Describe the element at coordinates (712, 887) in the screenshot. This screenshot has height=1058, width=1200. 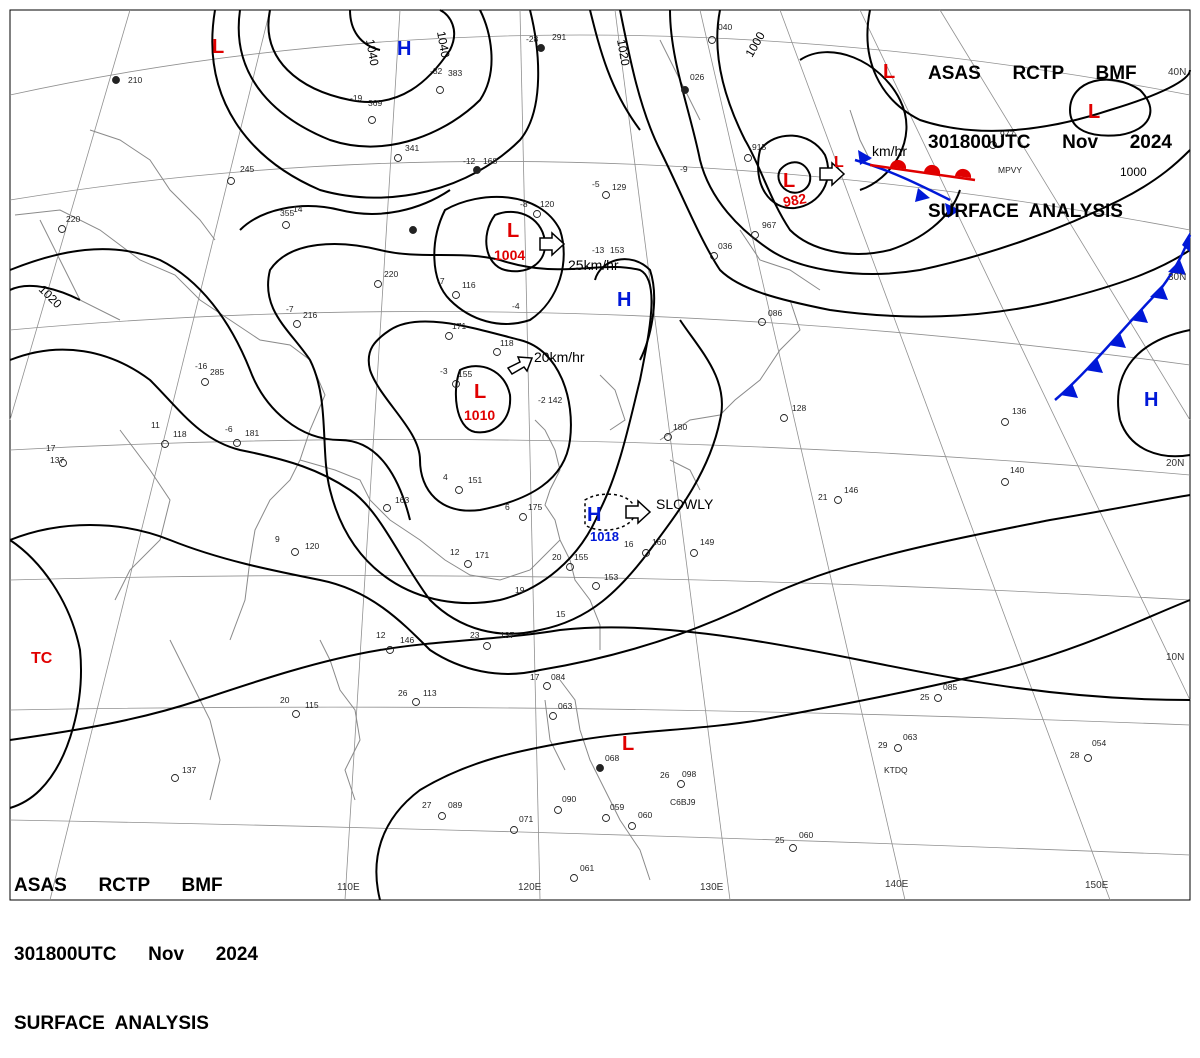
I see `longitude-label: 130E` at that location.